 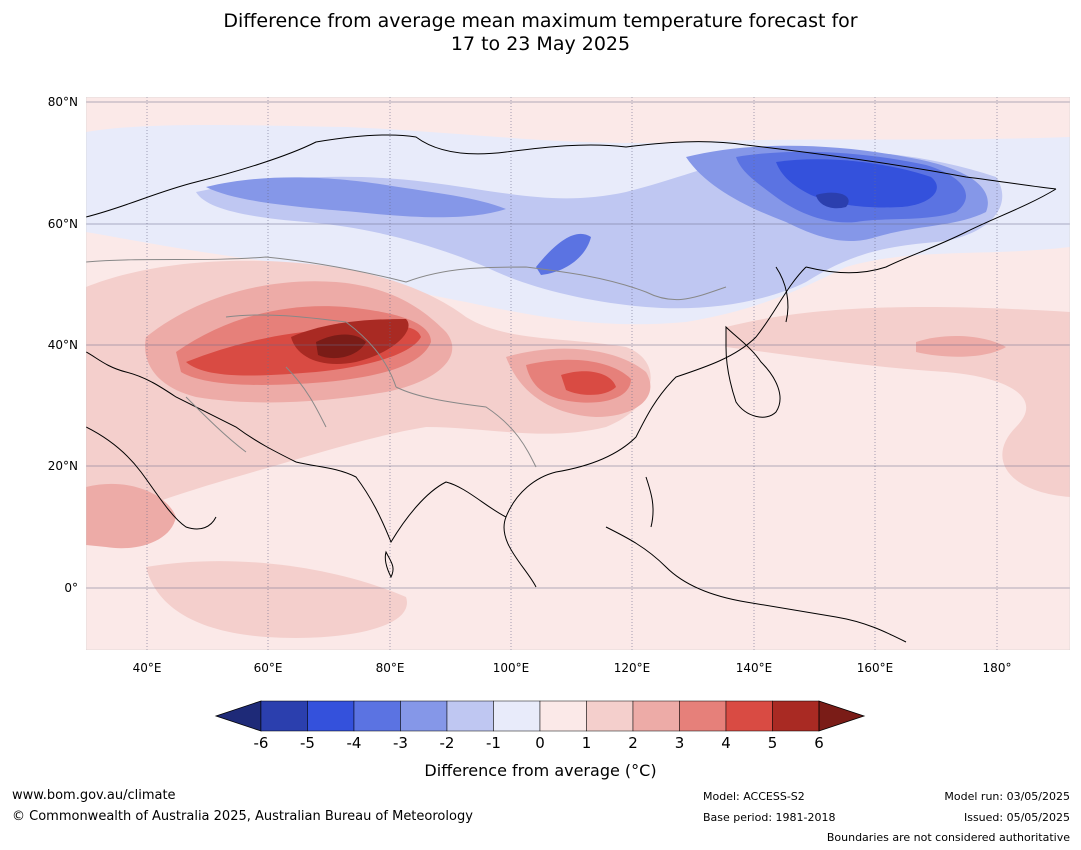 I want to click on warm-anomaly-africa, so click(x=131, y=516).